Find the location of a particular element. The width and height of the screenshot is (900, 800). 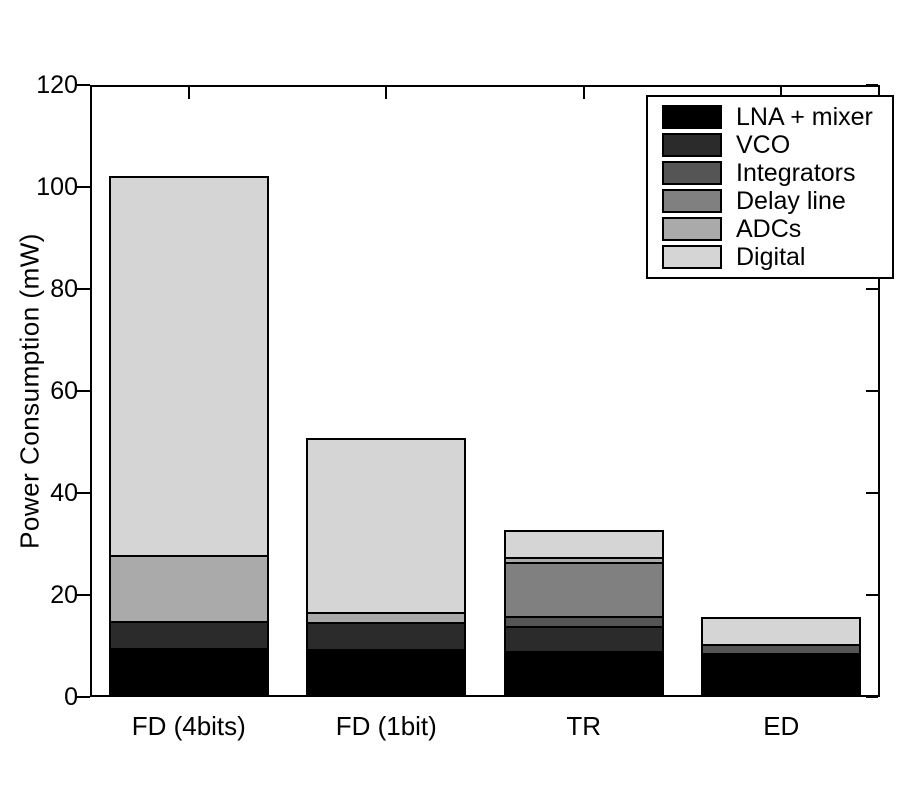

legend-label: Digital is located at coordinates (771, 256).